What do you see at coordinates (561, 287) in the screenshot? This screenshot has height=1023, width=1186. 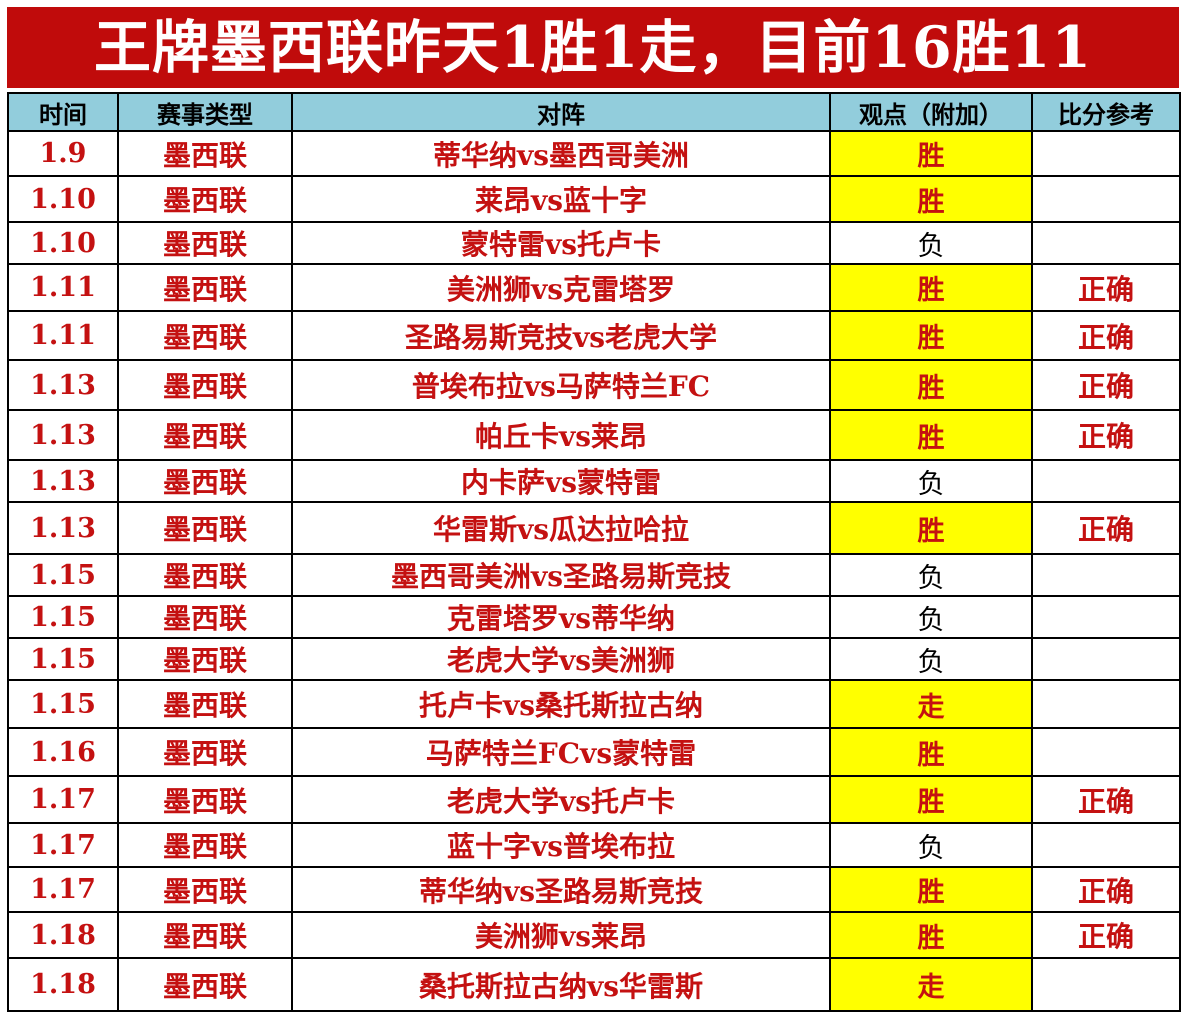 I see `cell-match: 美洲狮vs克雷塔罗` at bounding box center [561, 287].